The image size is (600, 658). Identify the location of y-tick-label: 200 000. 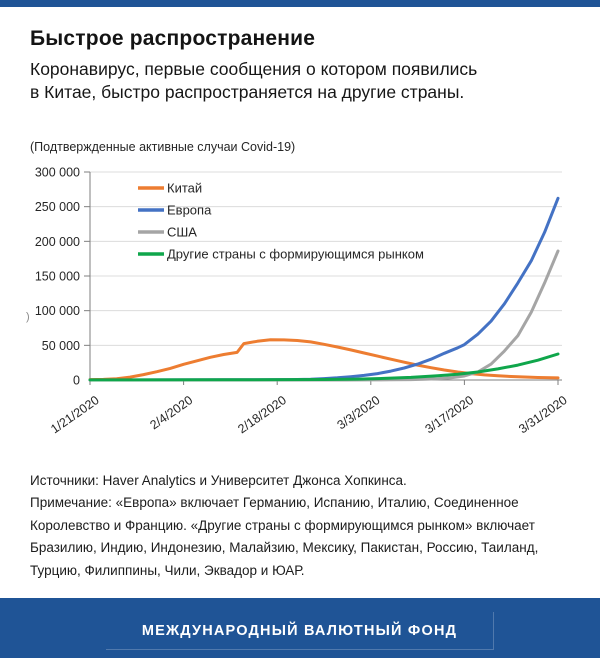
(57, 242).